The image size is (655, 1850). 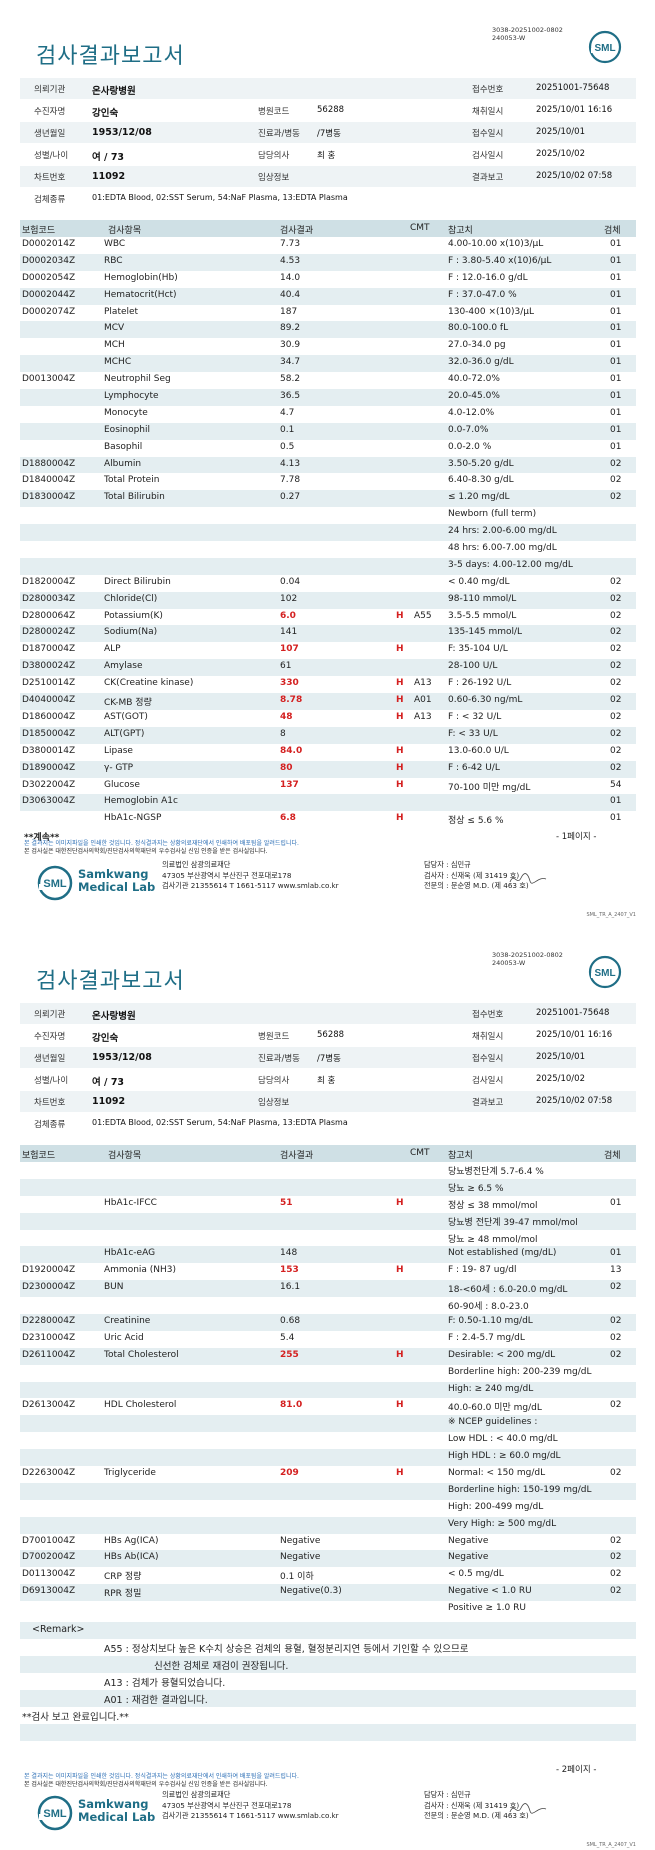 I want to click on test-label: 검사일시, so click(x=488, y=1081).